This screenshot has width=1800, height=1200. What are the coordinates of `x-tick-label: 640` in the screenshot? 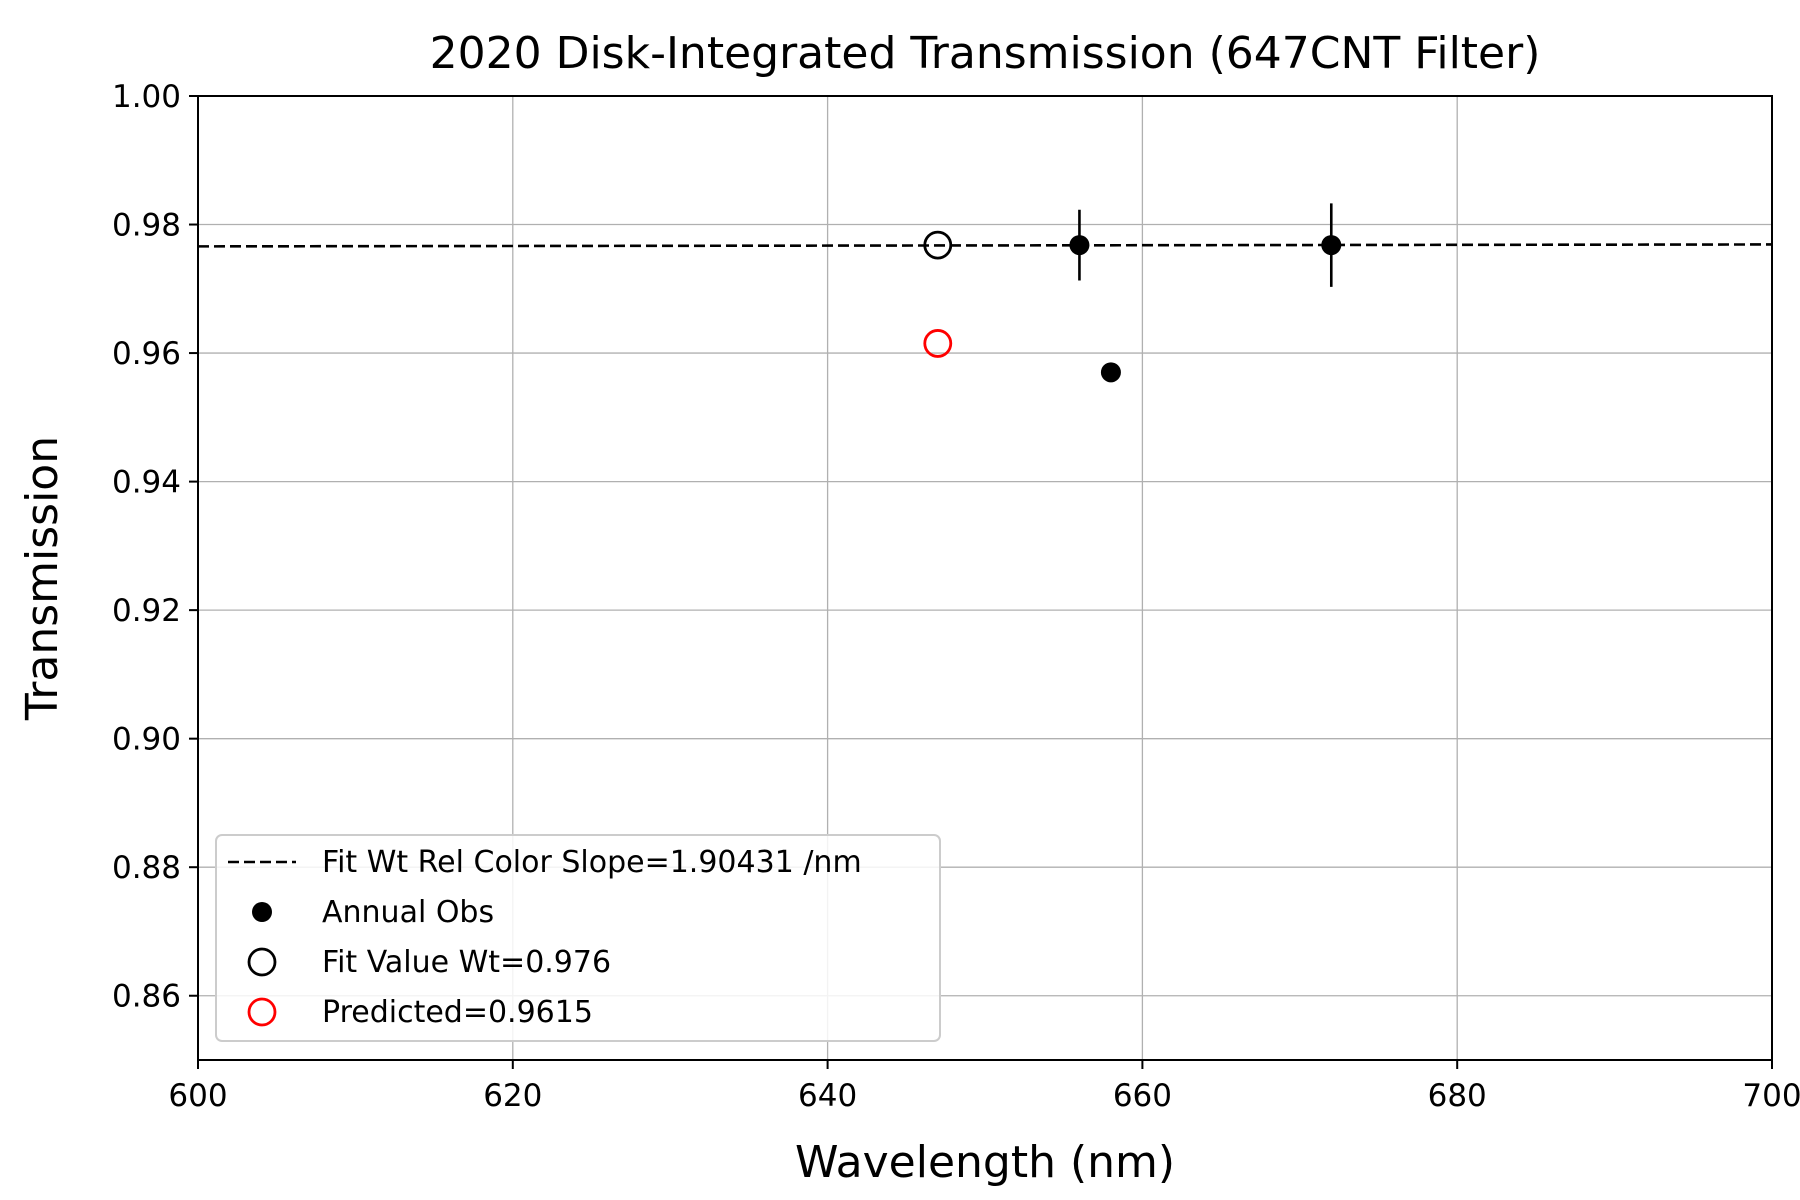 It's located at (827, 1096).